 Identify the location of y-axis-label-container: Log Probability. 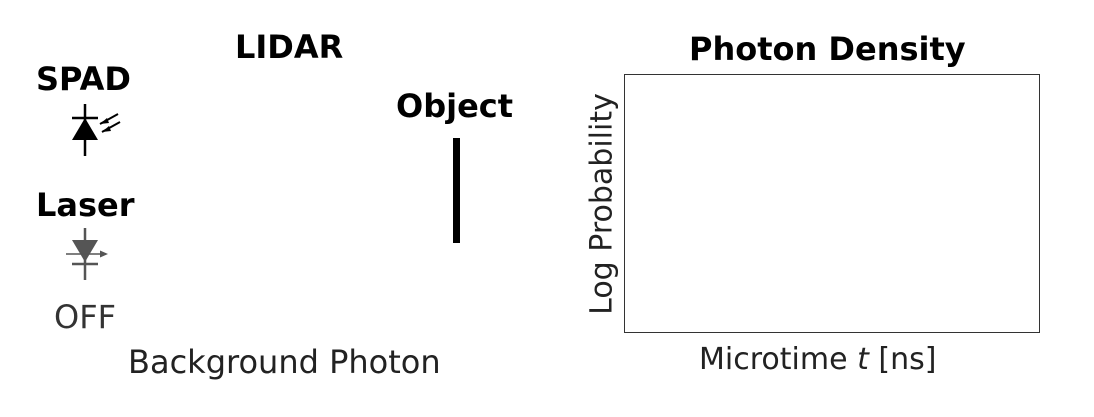
(602, 203).